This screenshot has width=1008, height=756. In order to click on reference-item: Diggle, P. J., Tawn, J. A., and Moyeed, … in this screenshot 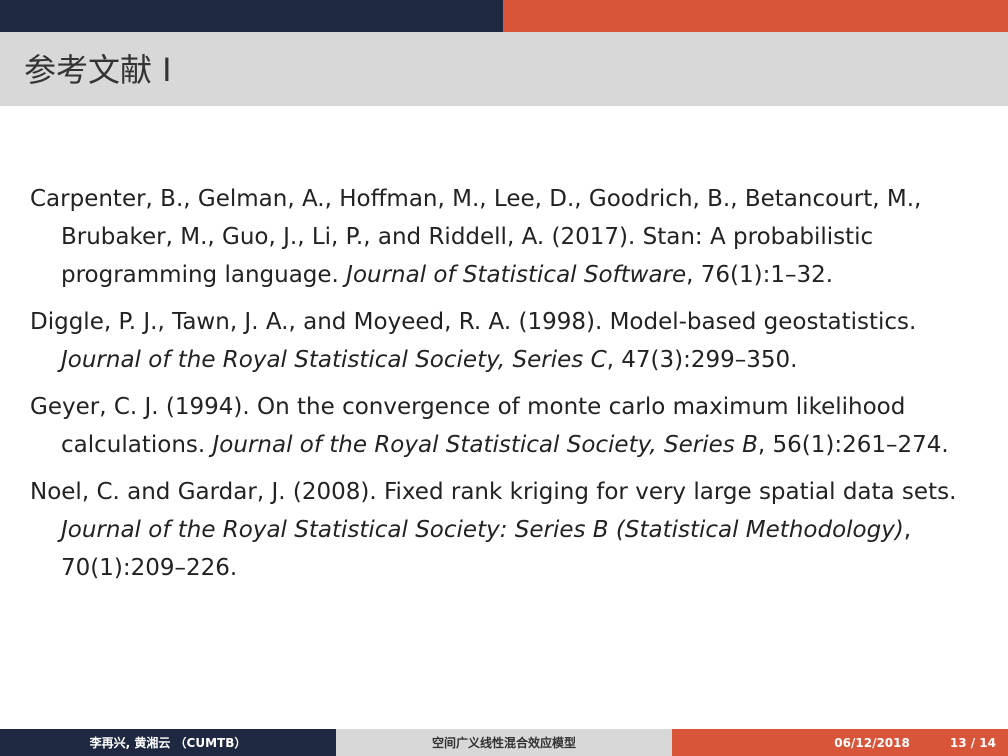, I will do `click(505, 341)`.